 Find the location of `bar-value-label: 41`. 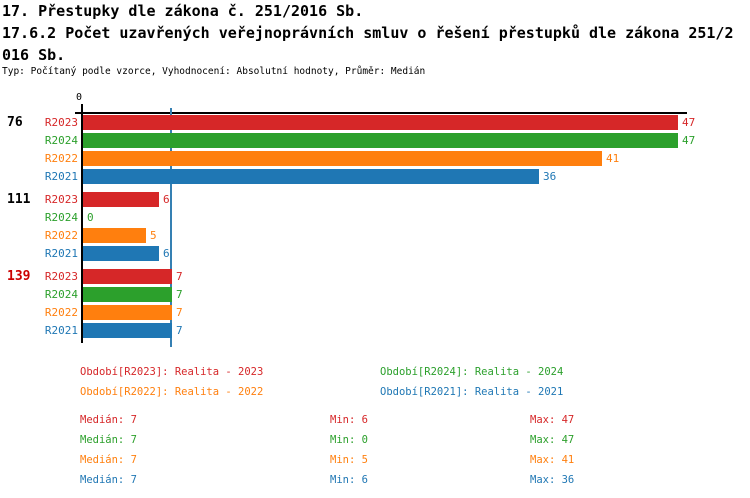

bar-value-label: 41 is located at coordinates (613, 158).